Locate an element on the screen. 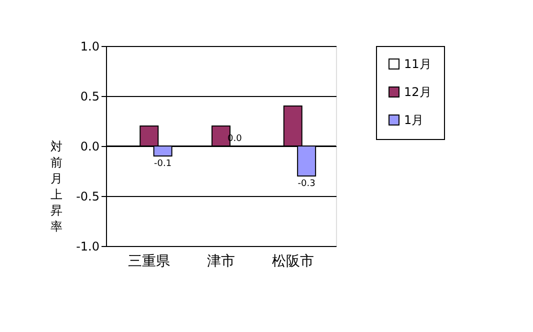 The height and width of the screenshot is (332, 533). y-axis-title: 対前月上昇率 is located at coordinates (56, 187).